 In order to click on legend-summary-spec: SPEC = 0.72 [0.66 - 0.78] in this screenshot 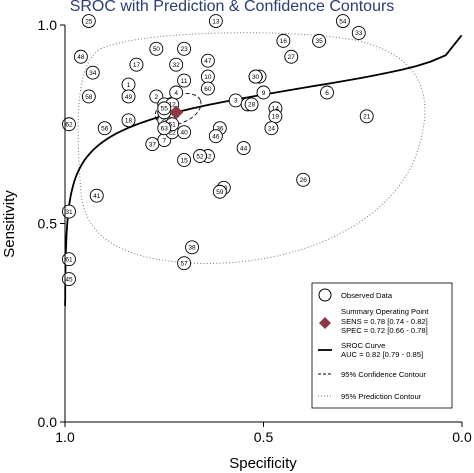, I will do `click(384, 330)`.